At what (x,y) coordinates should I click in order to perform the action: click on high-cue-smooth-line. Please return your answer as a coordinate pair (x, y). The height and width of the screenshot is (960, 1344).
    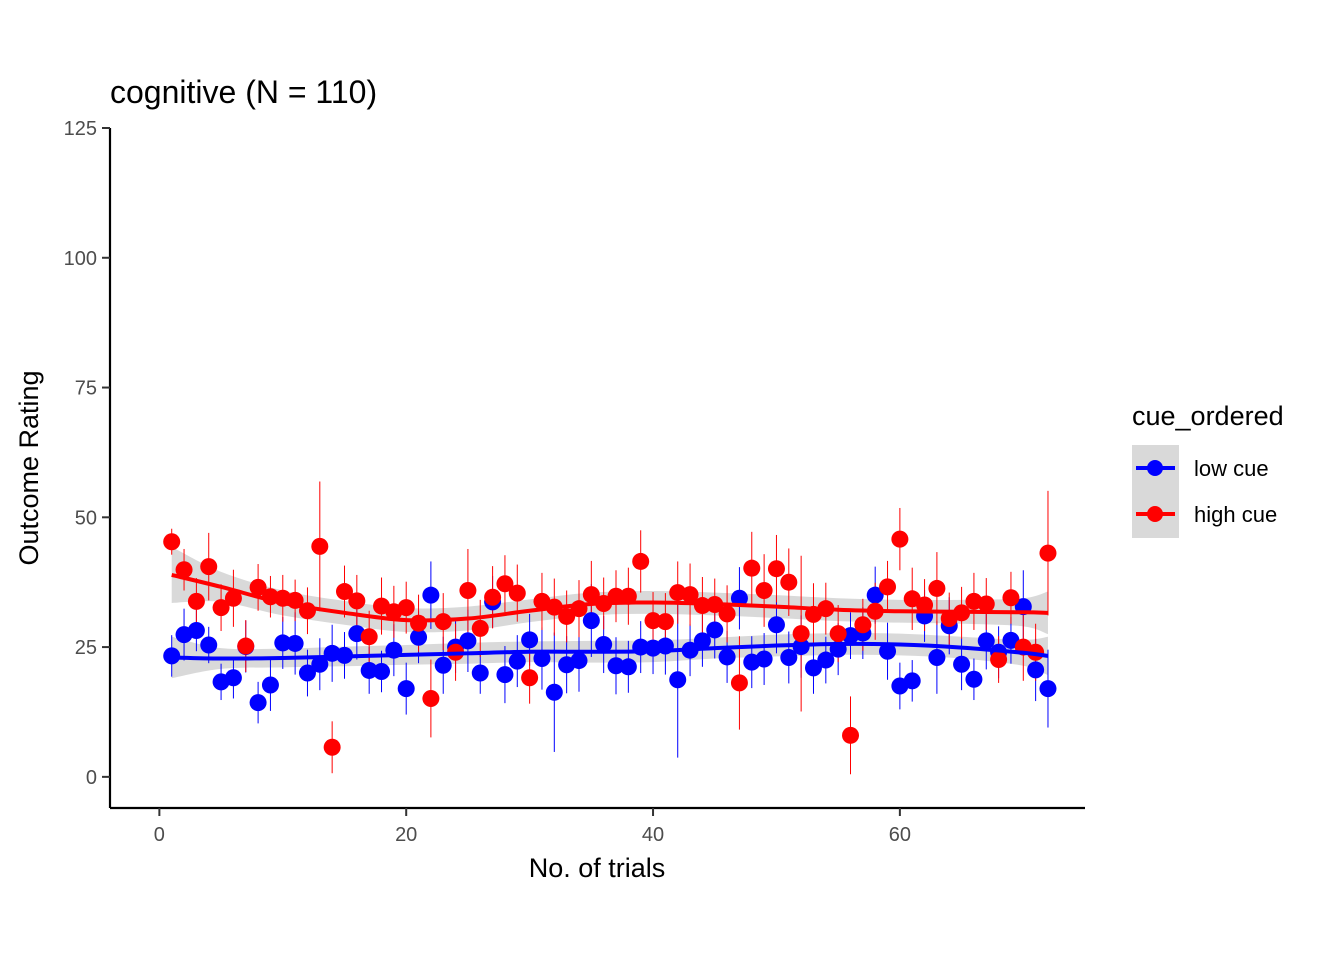
    Looking at the image, I should click on (610, 597).